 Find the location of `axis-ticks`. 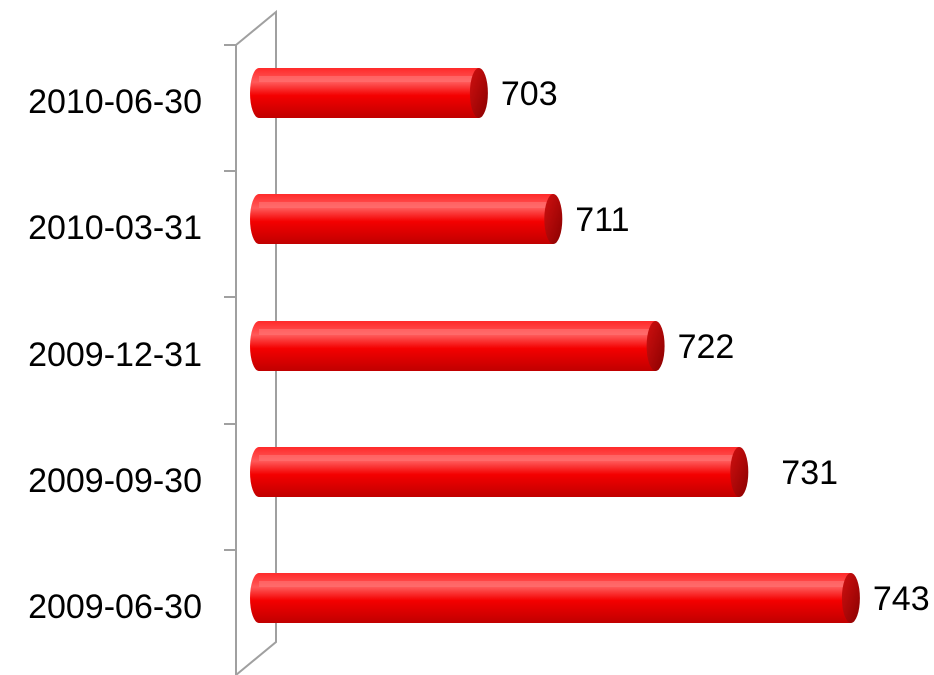

axis-ticks is located at coordinates (230, 297).